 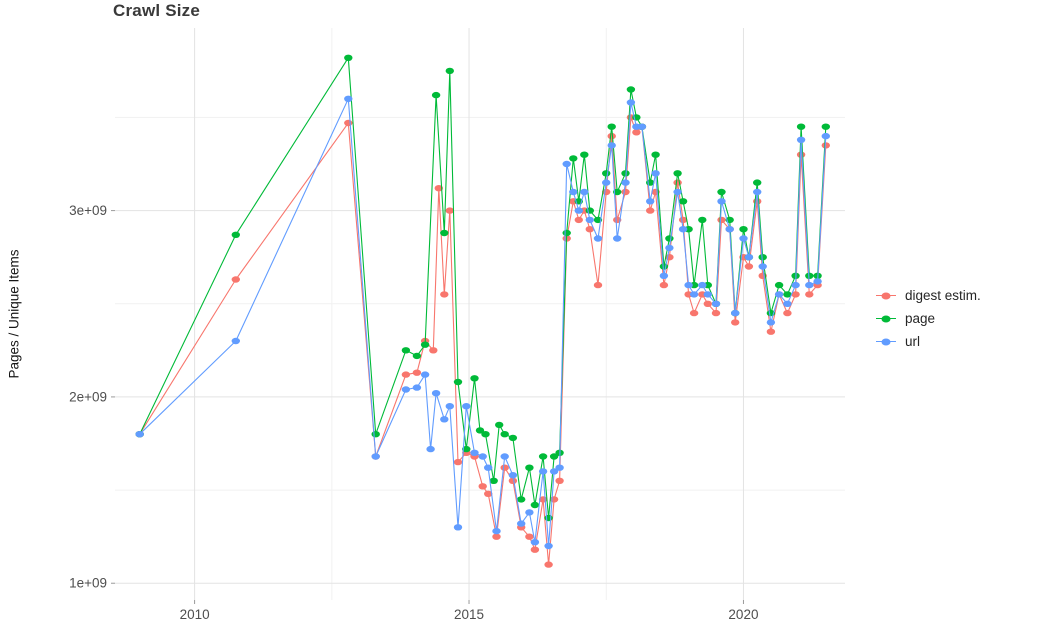 What do you see at coordinates (88, 396) in the screenshot?
I see `y-tick-label: 2e+09` at bounding box center [88, 396].